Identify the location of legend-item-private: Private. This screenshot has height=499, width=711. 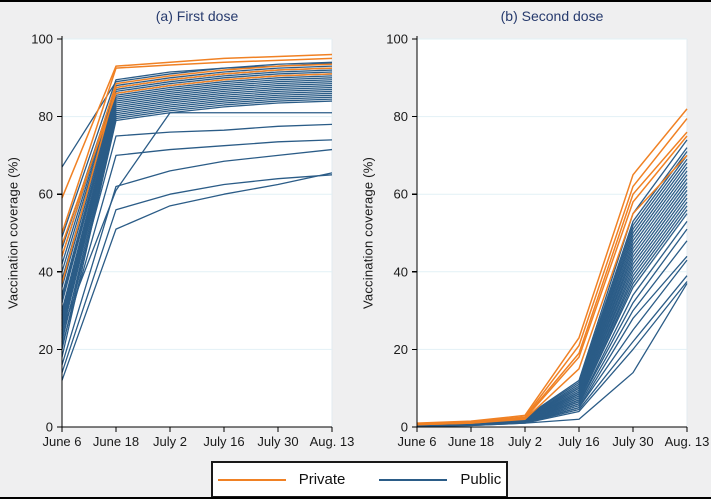
(281, 479).